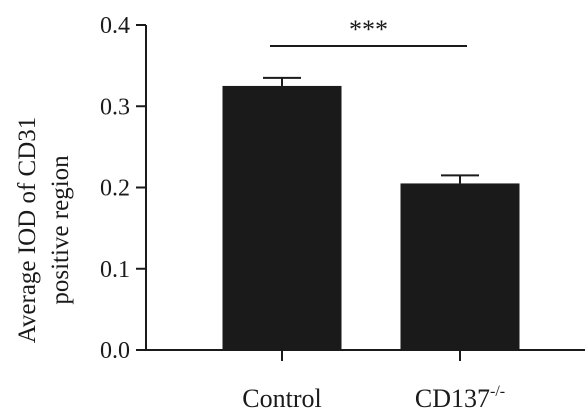 The height and width of the screenshot is (420, 586). What do you see at coordinates (281, 398) in the screenshot?
I see `x-tick-label: Control` at bounding box center [281, 398].